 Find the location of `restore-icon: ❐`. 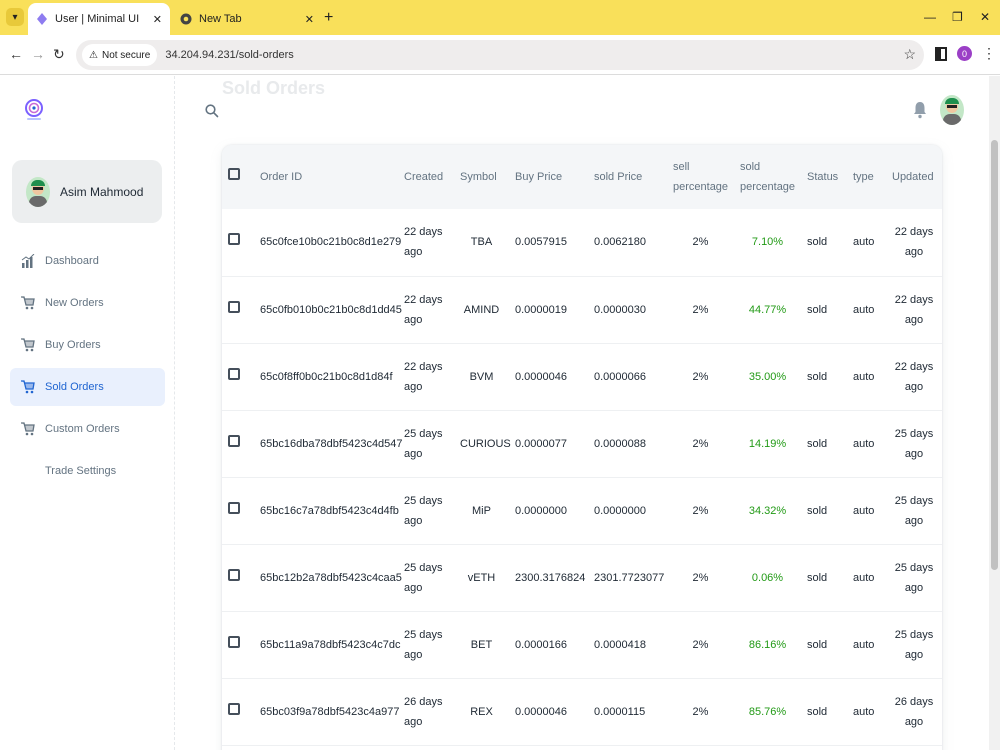

restore-icon: ❐ is located at coordinates (957, 17).